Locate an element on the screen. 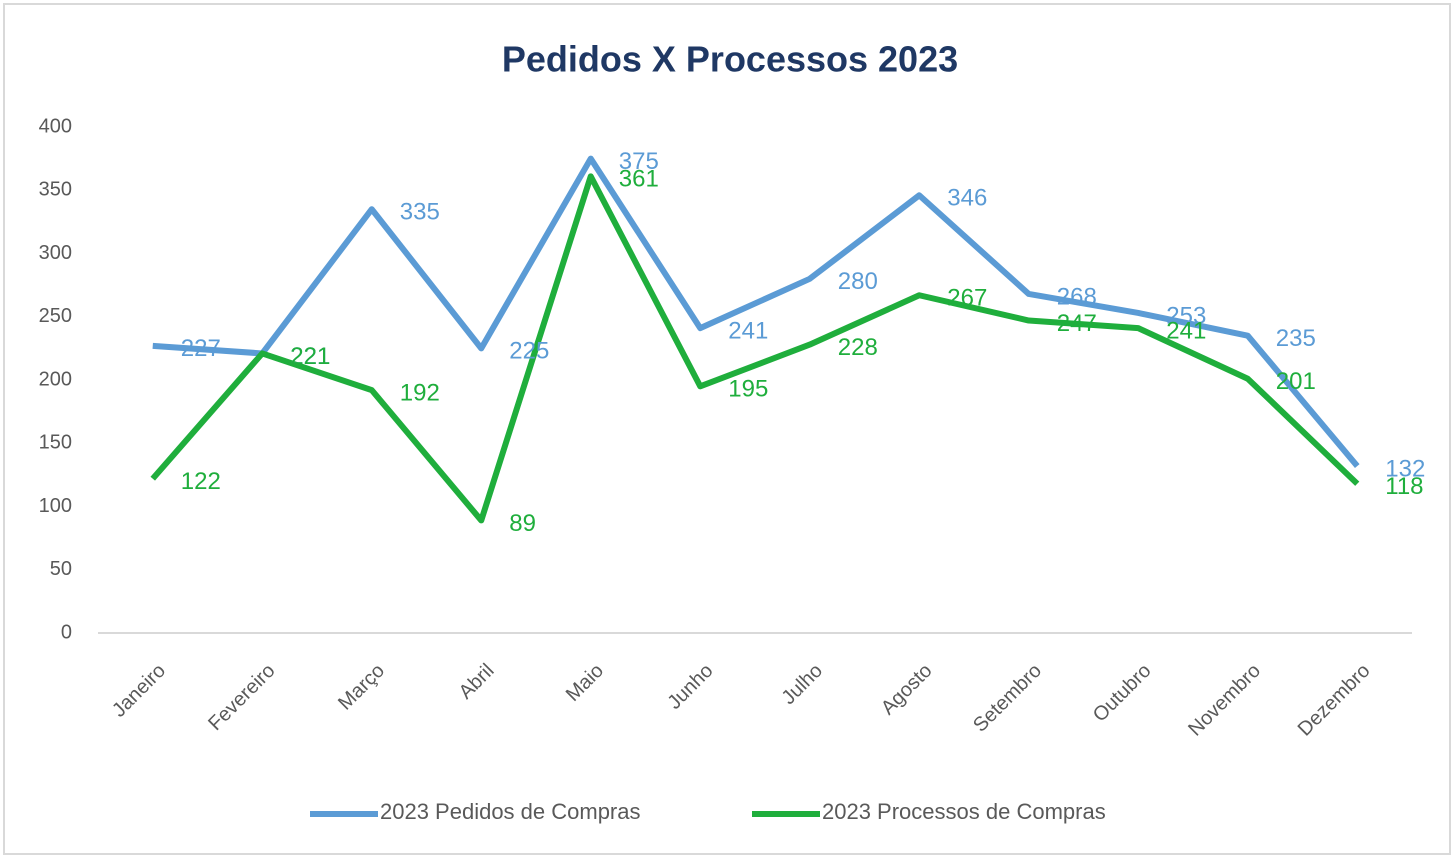 This screenshot has width=1455, height=859. data-label: 335 is located at coordinates (420, 212).